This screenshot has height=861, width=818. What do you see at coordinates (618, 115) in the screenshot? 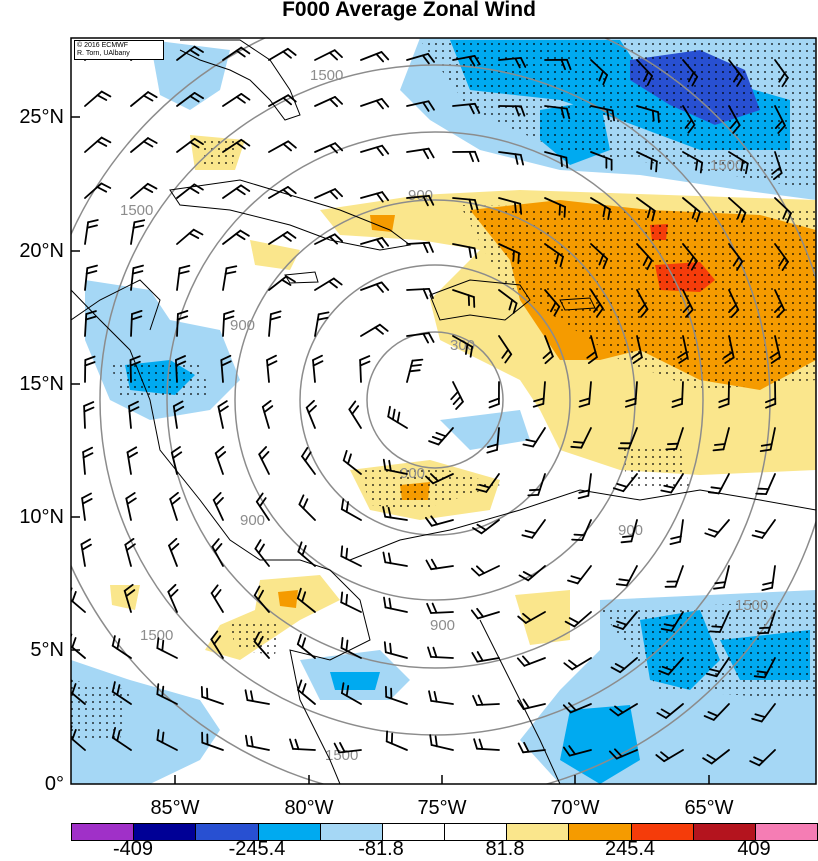
I see `stippled-region` at bounding box center [618, 115].